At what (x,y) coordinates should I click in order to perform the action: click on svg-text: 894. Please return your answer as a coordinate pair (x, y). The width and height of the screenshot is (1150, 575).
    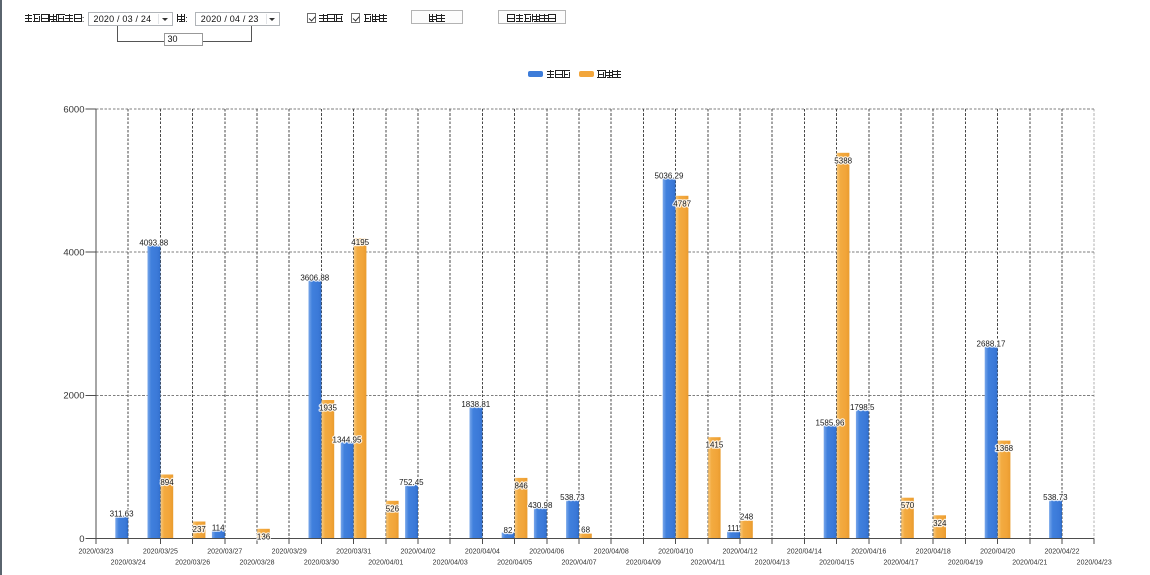
    Looking at the image, I should click on (167, 482).